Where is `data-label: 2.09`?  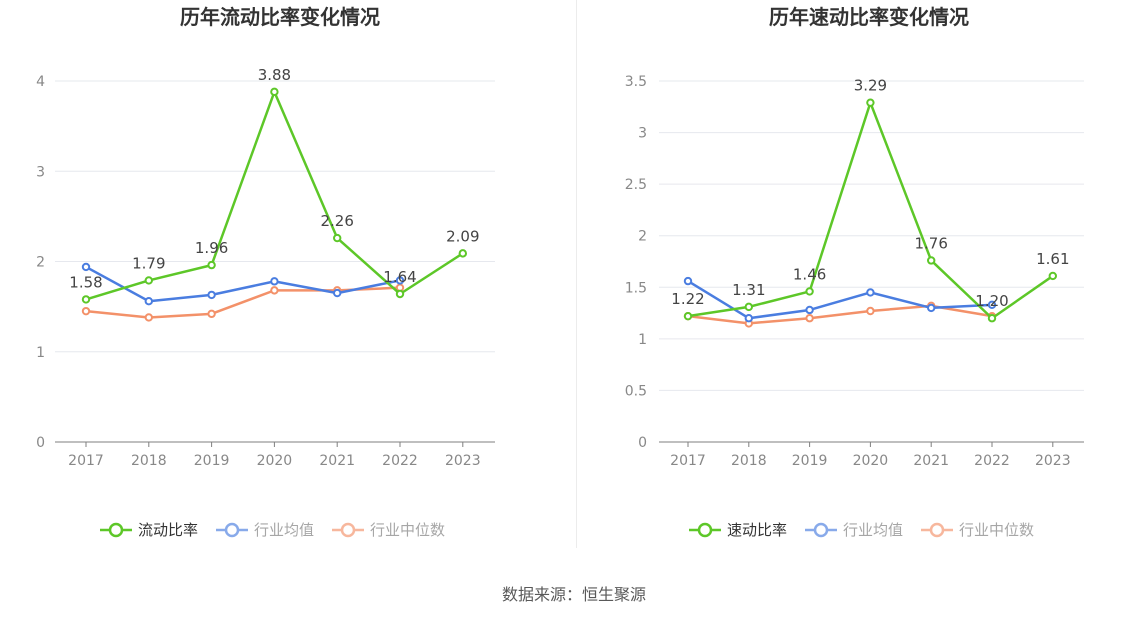 data-label: 2.09 is located at coordinates (462, 236).